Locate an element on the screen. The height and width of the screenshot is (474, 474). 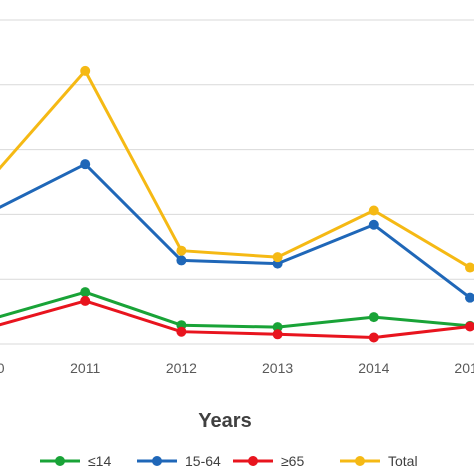
x-tick-label: 2010 is located at coordinates (2, 368).